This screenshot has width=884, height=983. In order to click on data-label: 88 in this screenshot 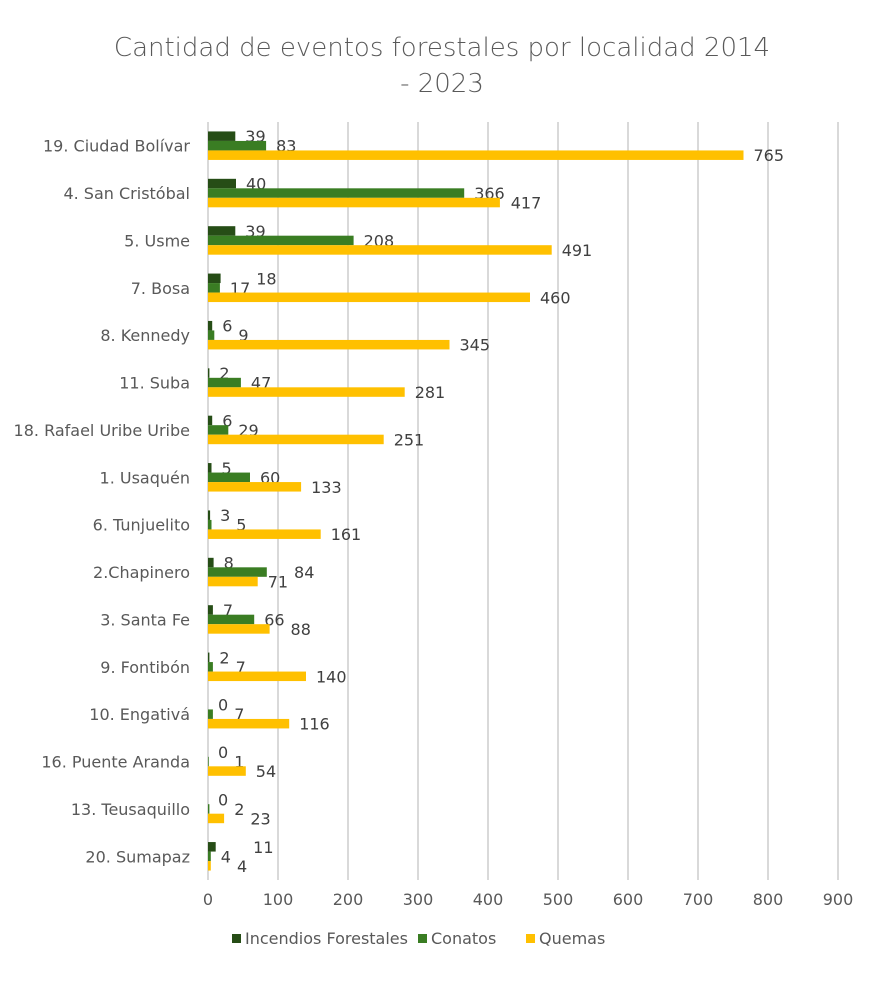, I will do `click(301, 629)`.